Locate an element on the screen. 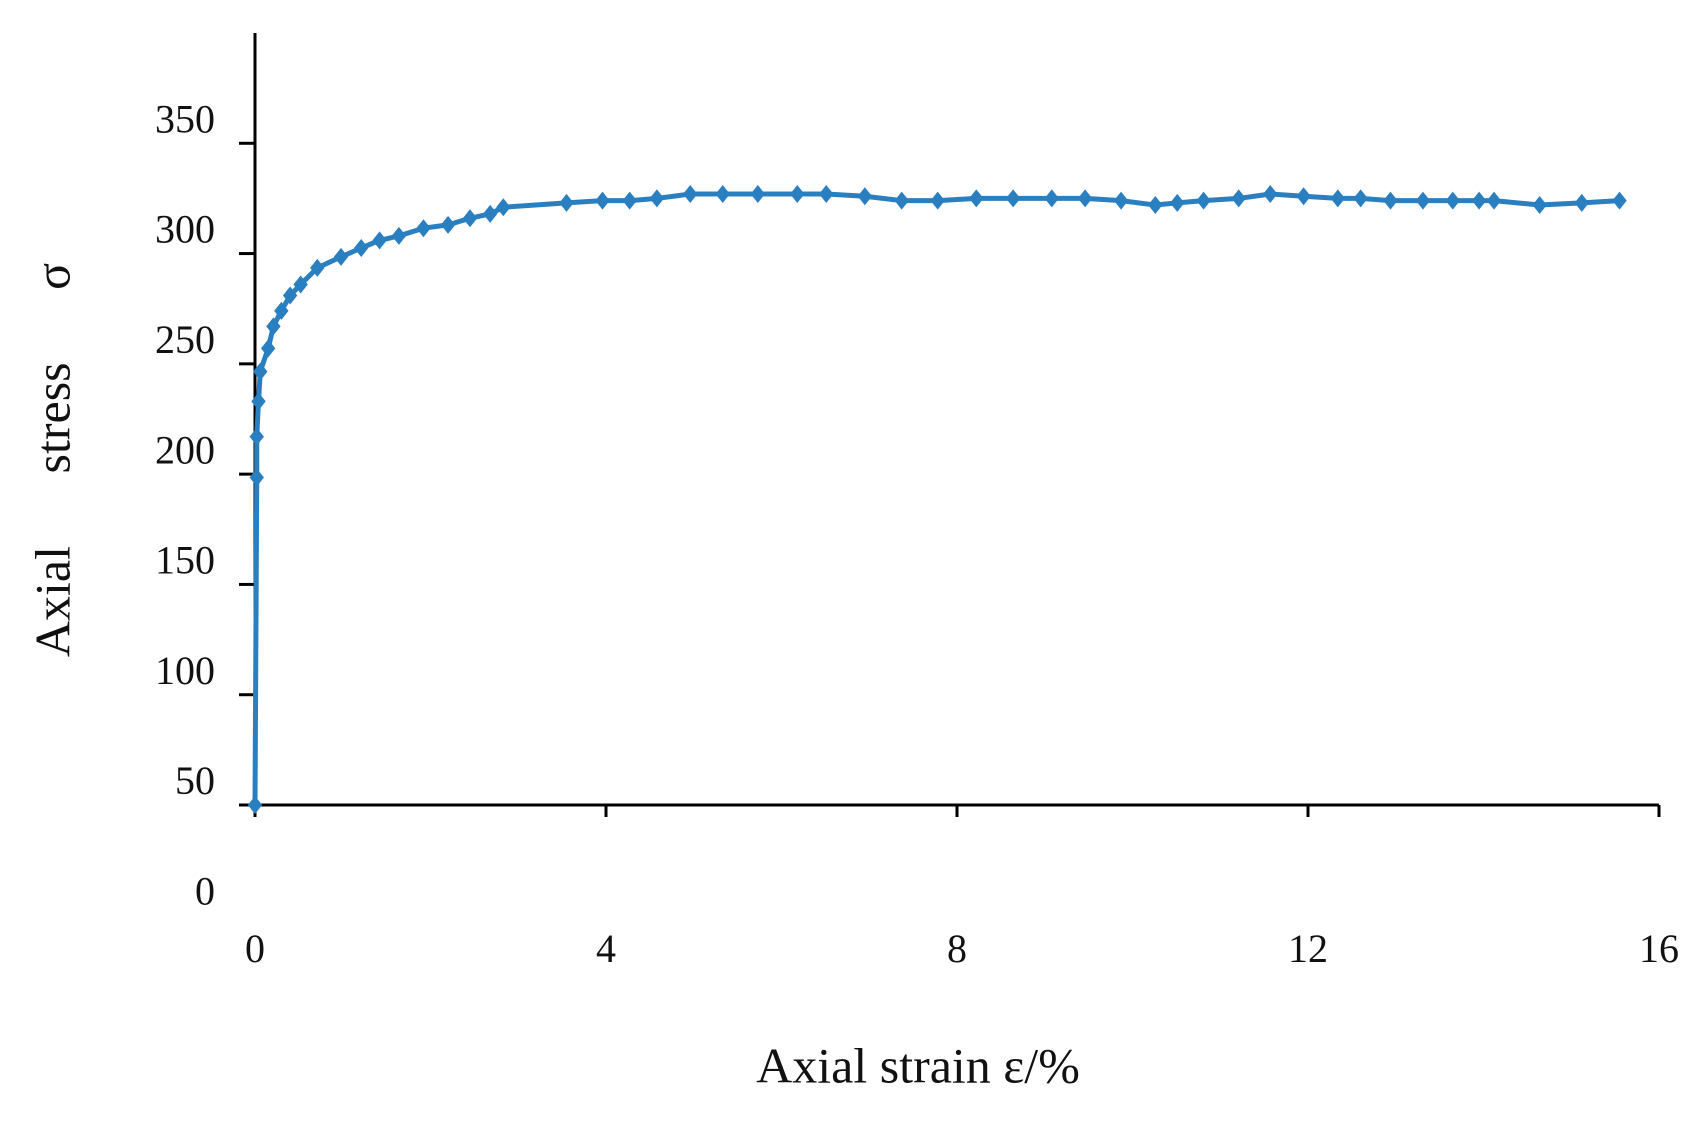  y-tick-label: 300 is located at coordinates (185, 229).